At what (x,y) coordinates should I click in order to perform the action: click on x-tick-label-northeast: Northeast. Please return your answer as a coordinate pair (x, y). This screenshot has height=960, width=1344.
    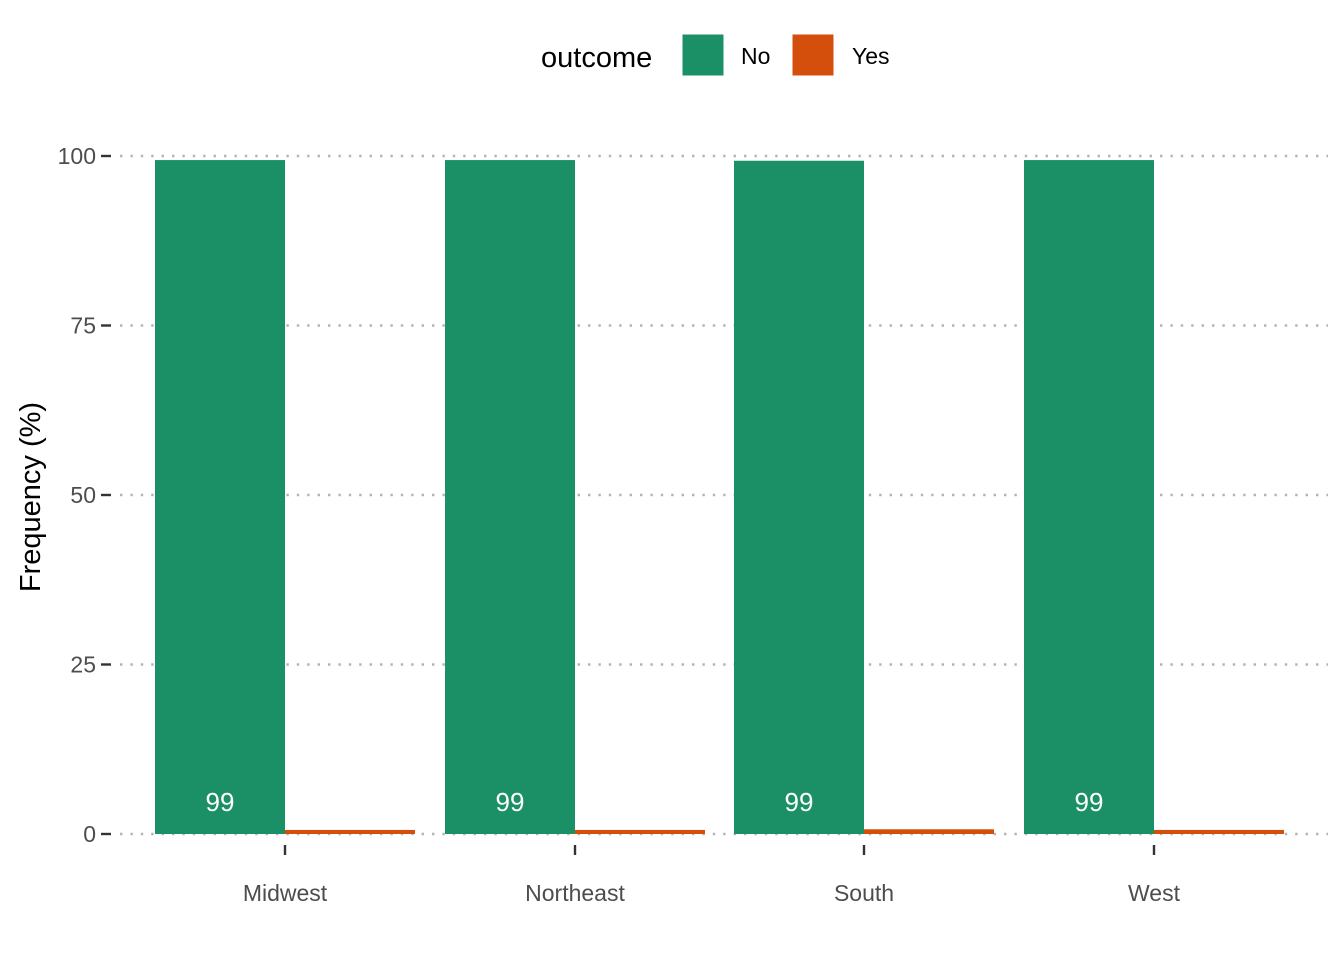
    Looking at the image, I should click on (575, 893).